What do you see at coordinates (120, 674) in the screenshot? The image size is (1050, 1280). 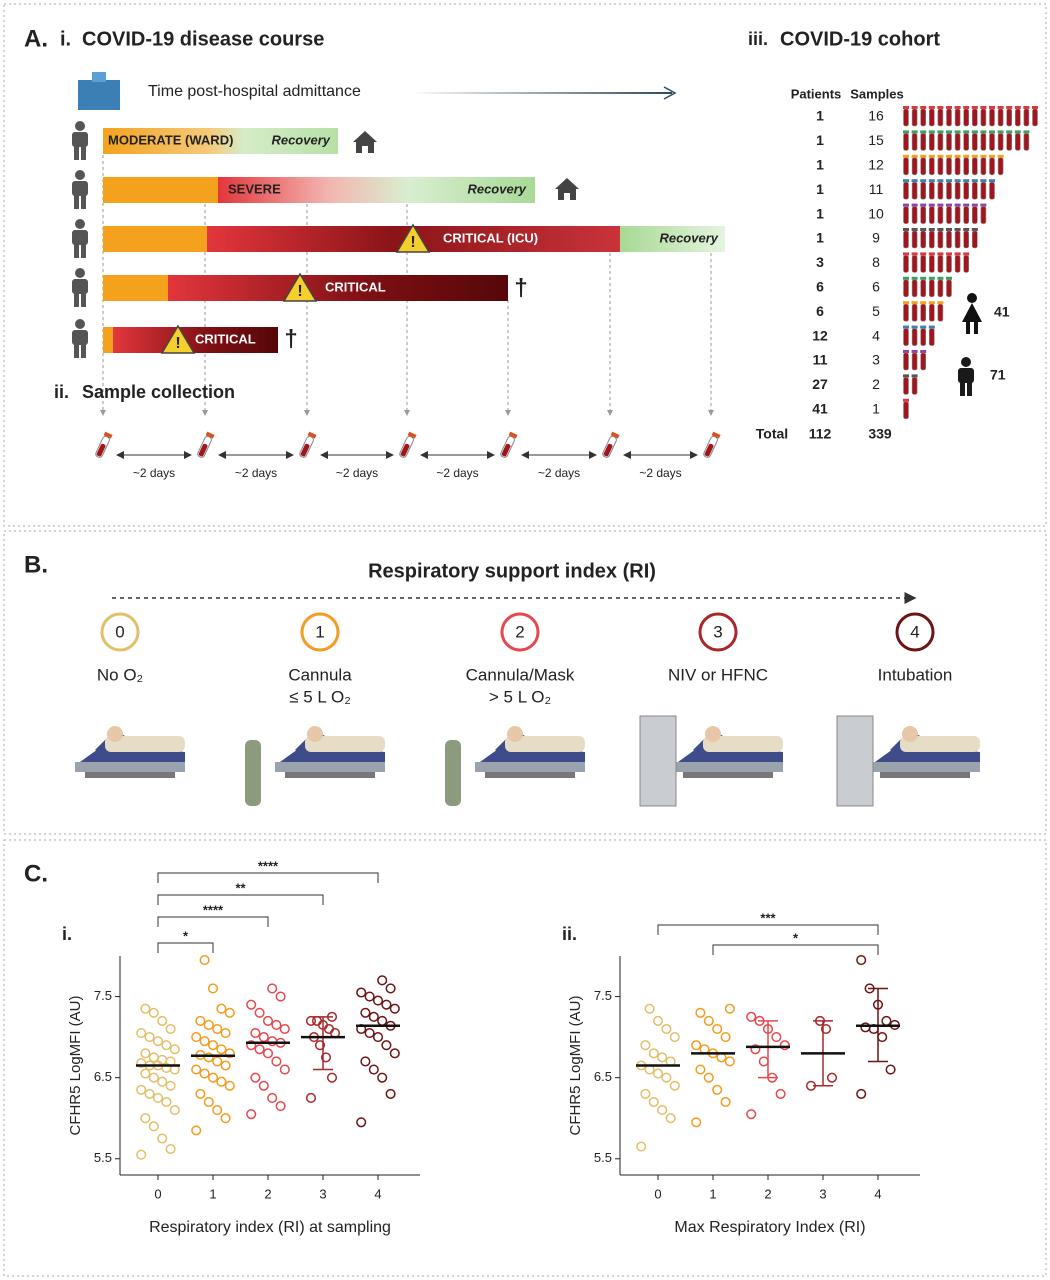 I see `ri-label: No O₂` at bounding box center [120, 674].